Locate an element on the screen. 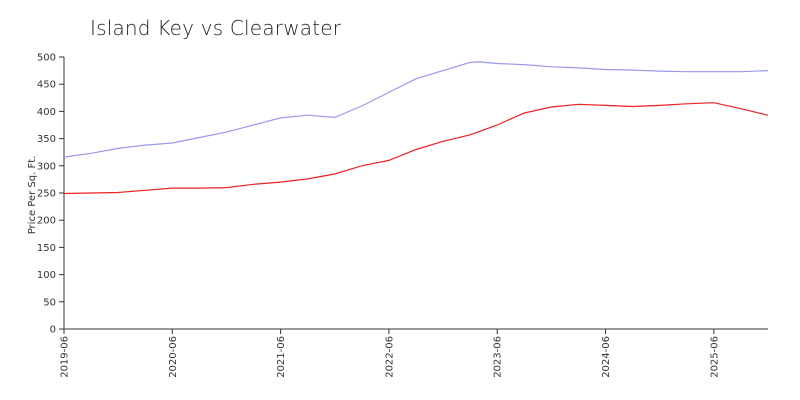  y-axis-label: Price Per Sq. Ft. is located at coordinates (32, 195).